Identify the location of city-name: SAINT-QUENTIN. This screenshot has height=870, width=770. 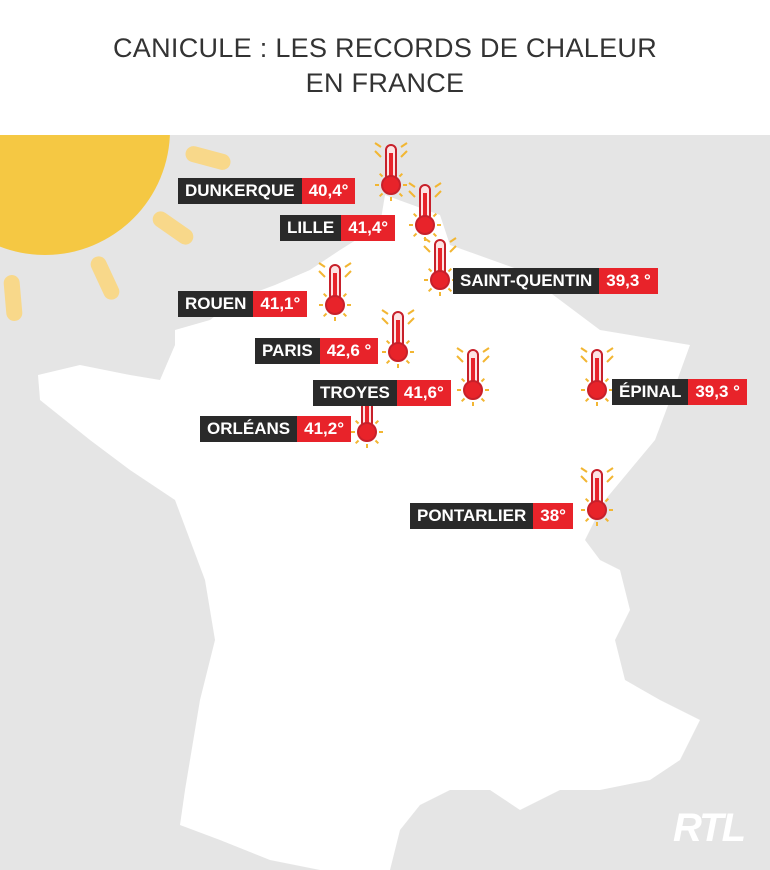
(526, 281).